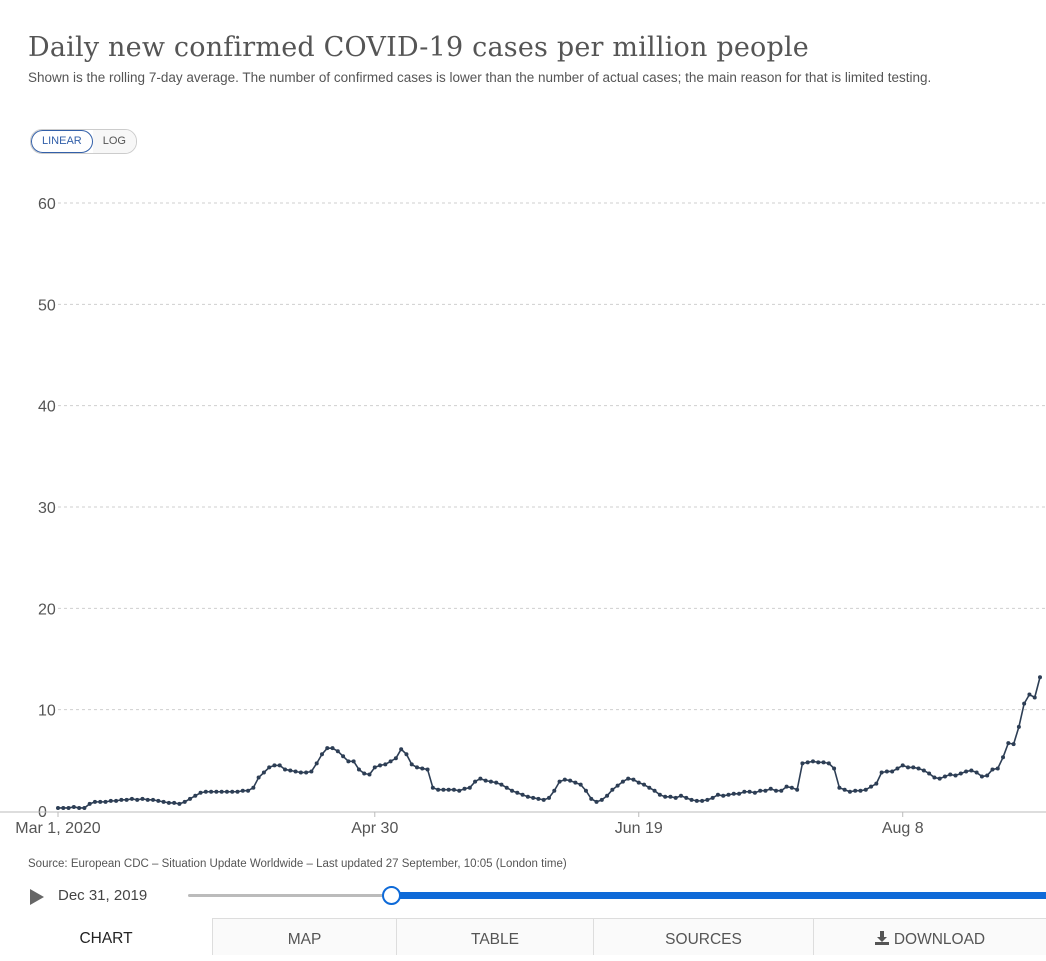 This screenshot has height=961, width=1046. I want to click on tab-map: MAP, so click(304, 936).